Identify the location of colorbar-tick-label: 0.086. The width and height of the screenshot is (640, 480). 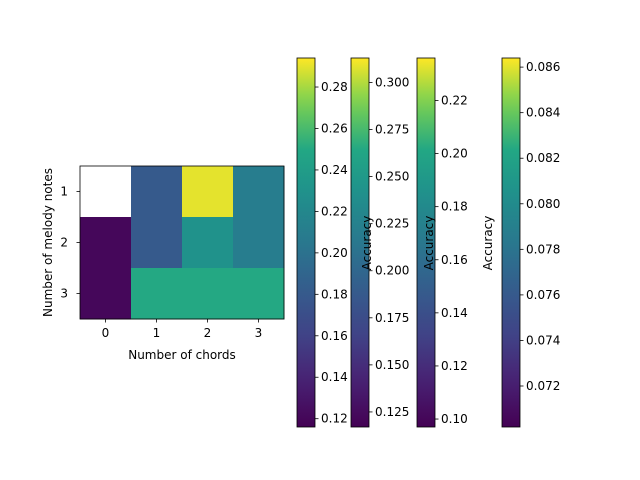
(543, 67).